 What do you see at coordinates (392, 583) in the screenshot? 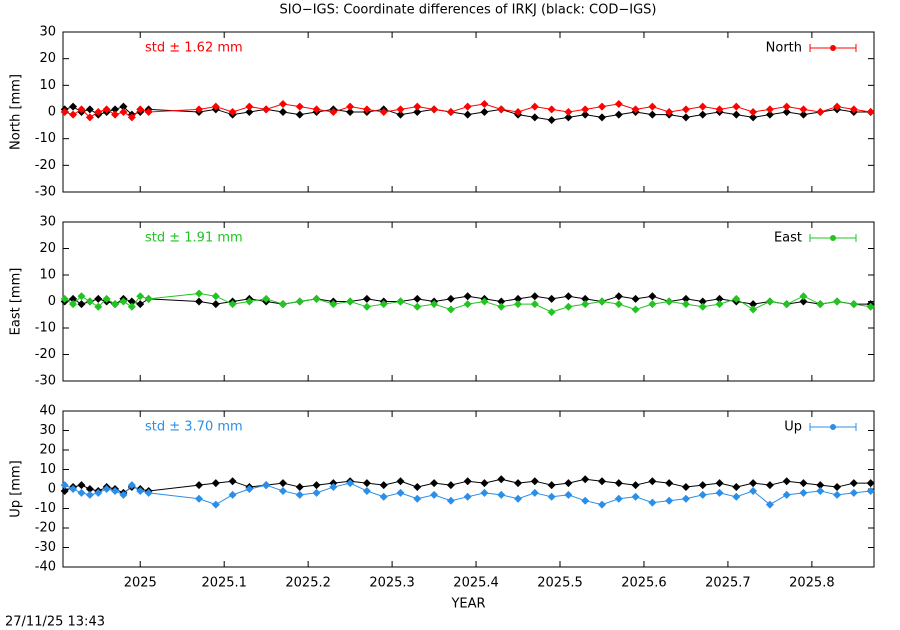
I see `x-tick-label: 2025.3` at bounding box center [392, 583].